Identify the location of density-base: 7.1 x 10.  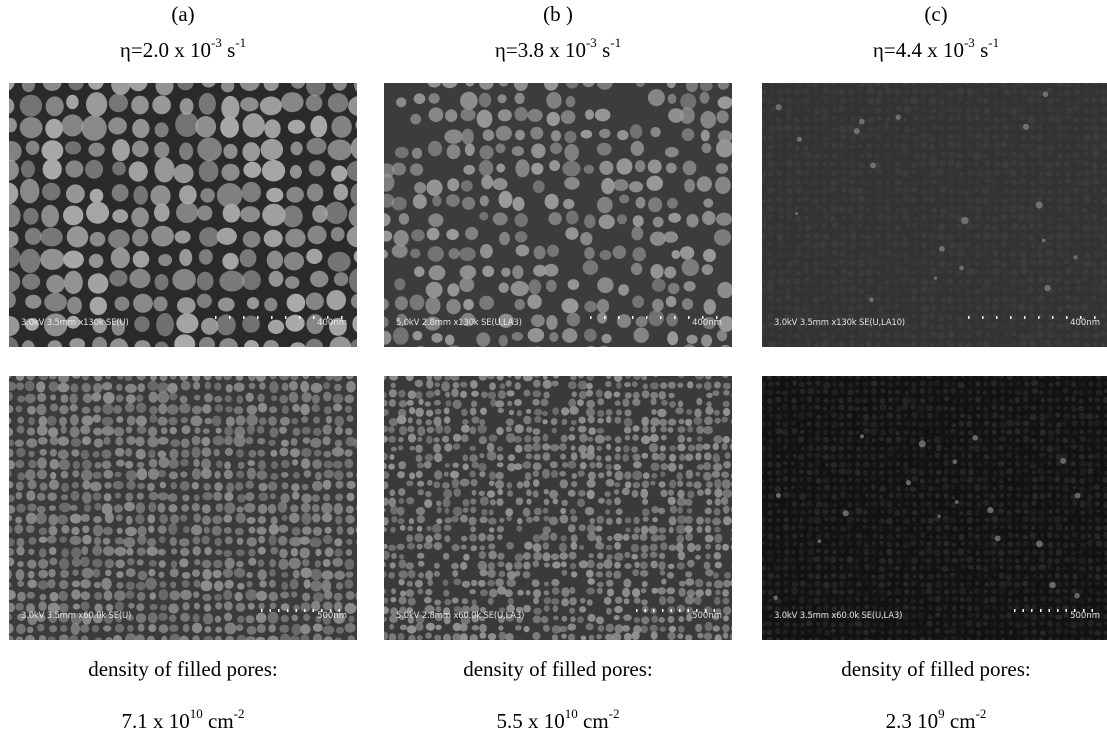
(155, 721).